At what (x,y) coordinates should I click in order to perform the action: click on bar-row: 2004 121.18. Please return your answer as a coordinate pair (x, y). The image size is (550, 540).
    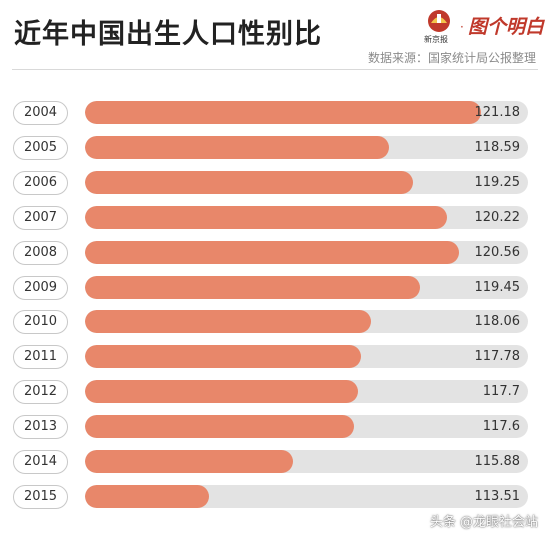
    Looking at the image, I should click on (275, 113).